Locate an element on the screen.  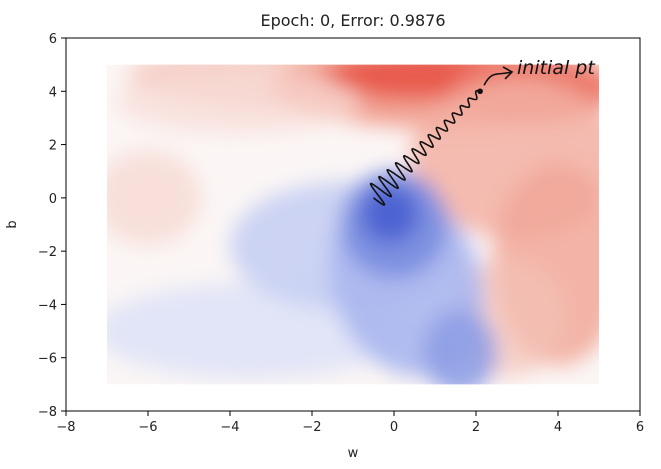
y-tick-label: −4 is located at coordinates (47, 305).